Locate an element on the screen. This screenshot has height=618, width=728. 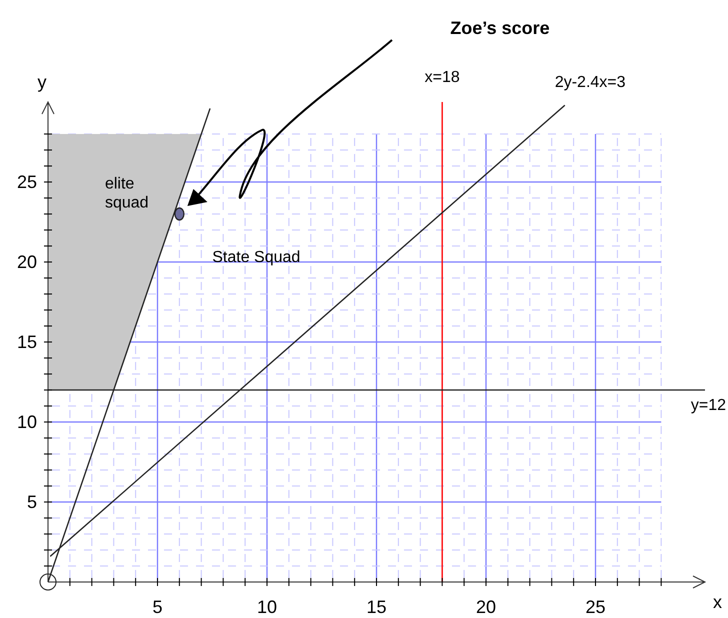
y-tick-label: 20 is located at coordinates (26, 262).